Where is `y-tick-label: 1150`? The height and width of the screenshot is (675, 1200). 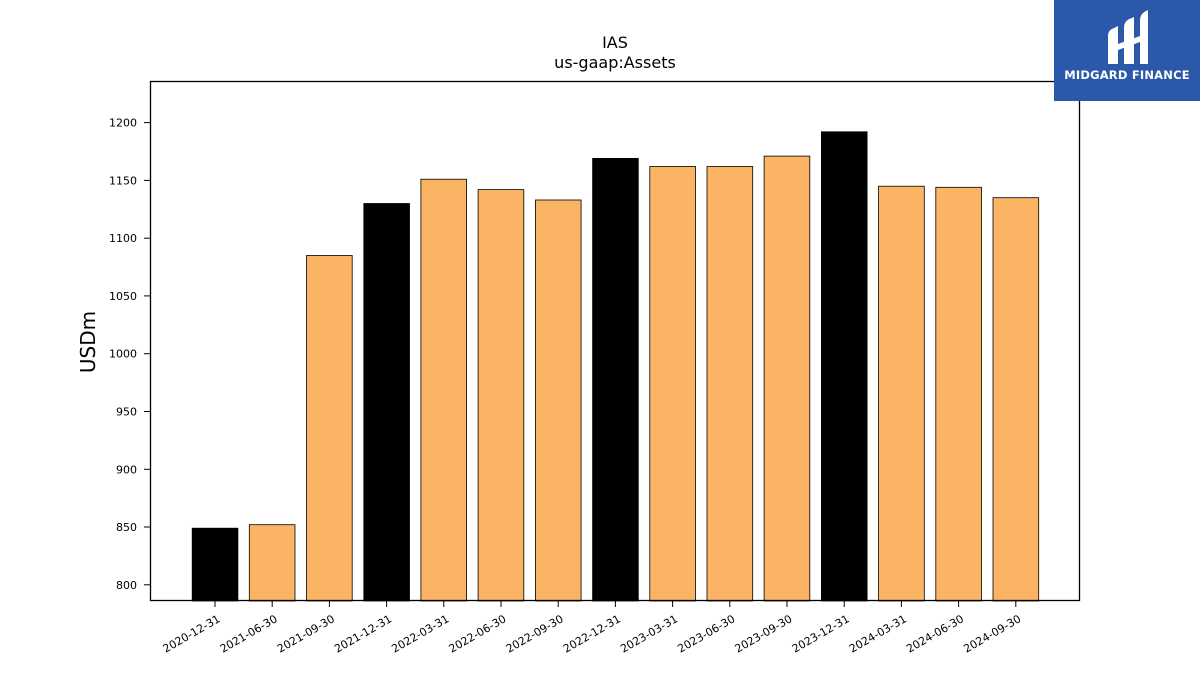 y-tick-label: 1150 is located at coordinates (123, 180).